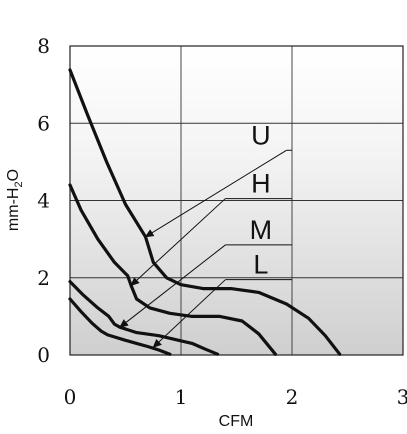  Describe the element at coordinates (181, 397) in the screenshot. I see `x-tick-label-1: 1` at that location.